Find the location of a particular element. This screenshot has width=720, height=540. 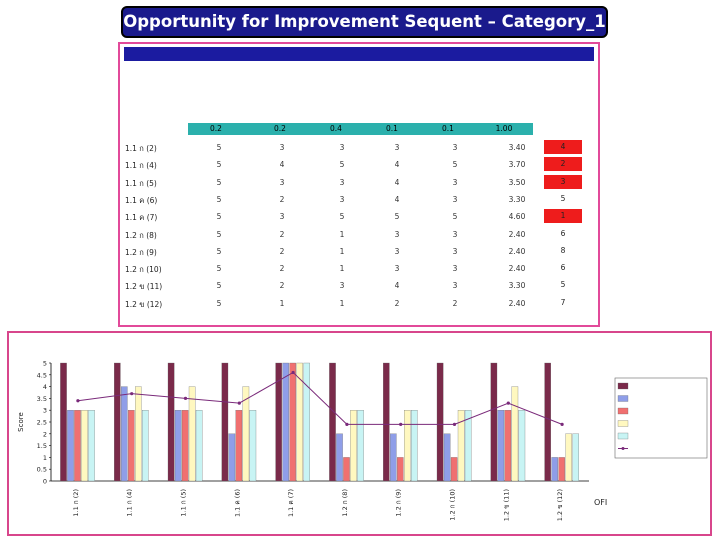

table-header-bar is located at coordinates (359, 54).